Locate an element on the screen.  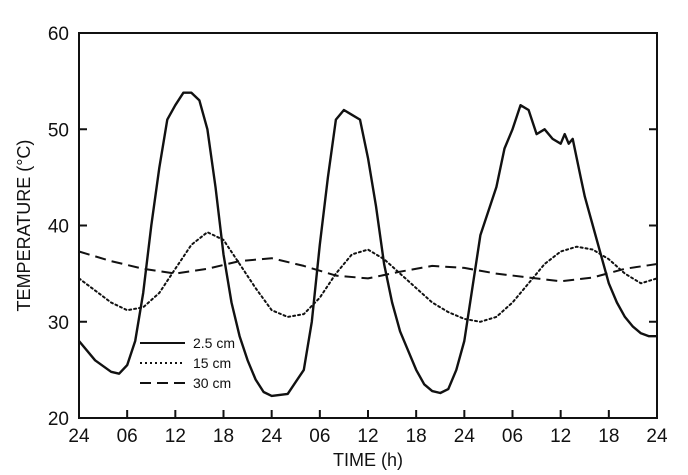
legend: 2.5 cm 15 cm 30 cm is located at coordinates (187, 363).